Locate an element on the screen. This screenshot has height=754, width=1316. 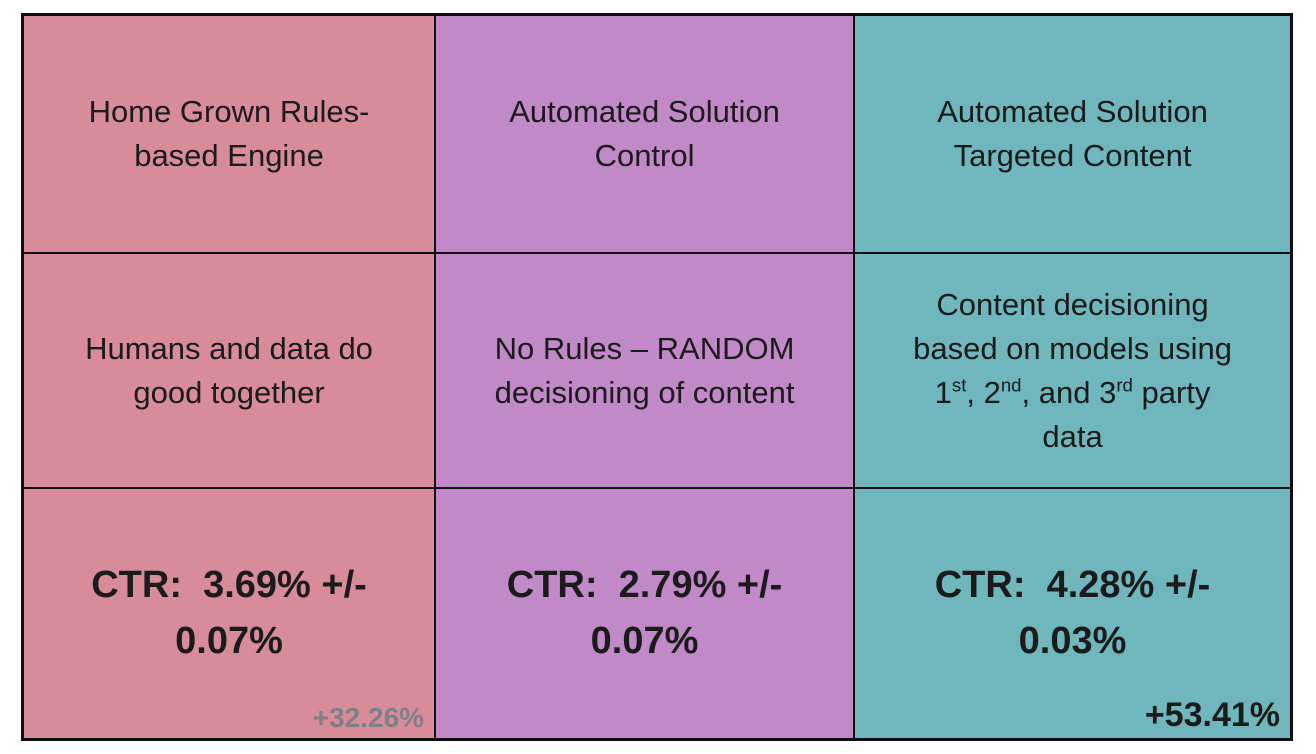
description-cell-automated-control: No Rules – RANDOM decisioning of content is located at coordinates (646, 372).